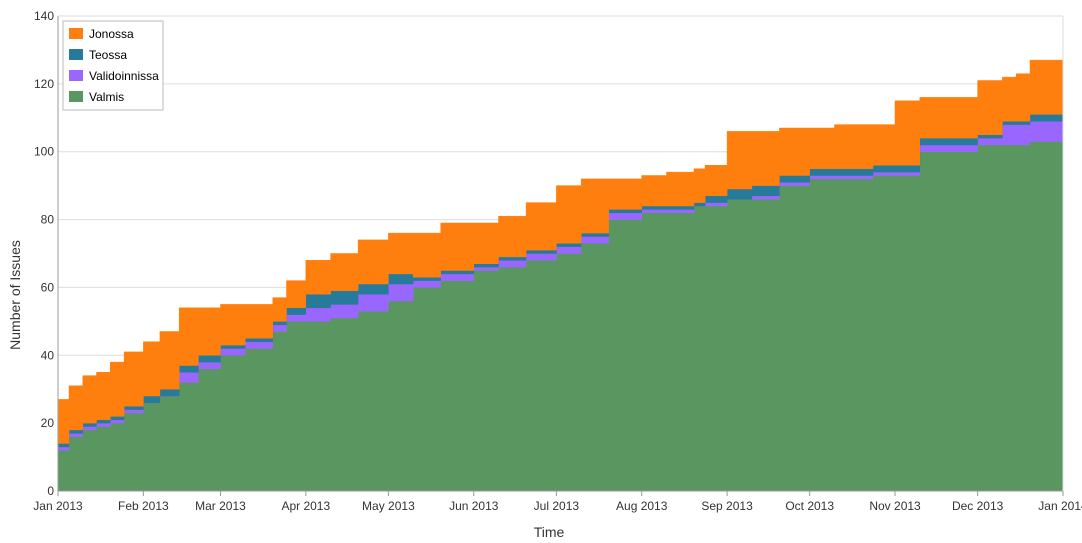 This screenshot has height=543, width=1082. I want to click on y-tick-label: 80, so click(48, 220).